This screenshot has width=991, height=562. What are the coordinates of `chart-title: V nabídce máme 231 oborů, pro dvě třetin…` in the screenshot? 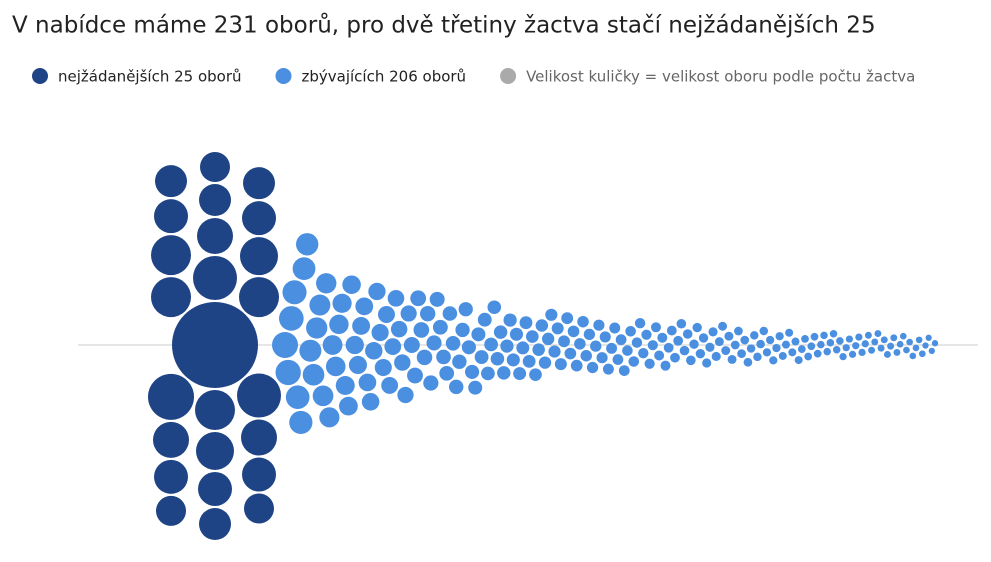 It's located at (444, 25).